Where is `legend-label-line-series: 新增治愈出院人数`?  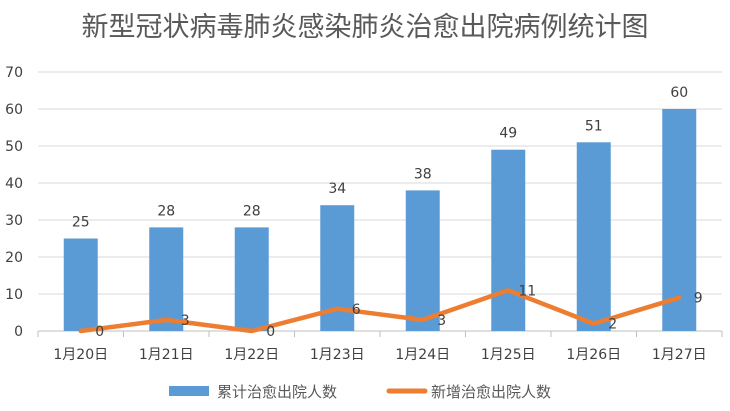 legend-label-line-series: 新增治愈出院人数 is located at coordinates (491, 392).